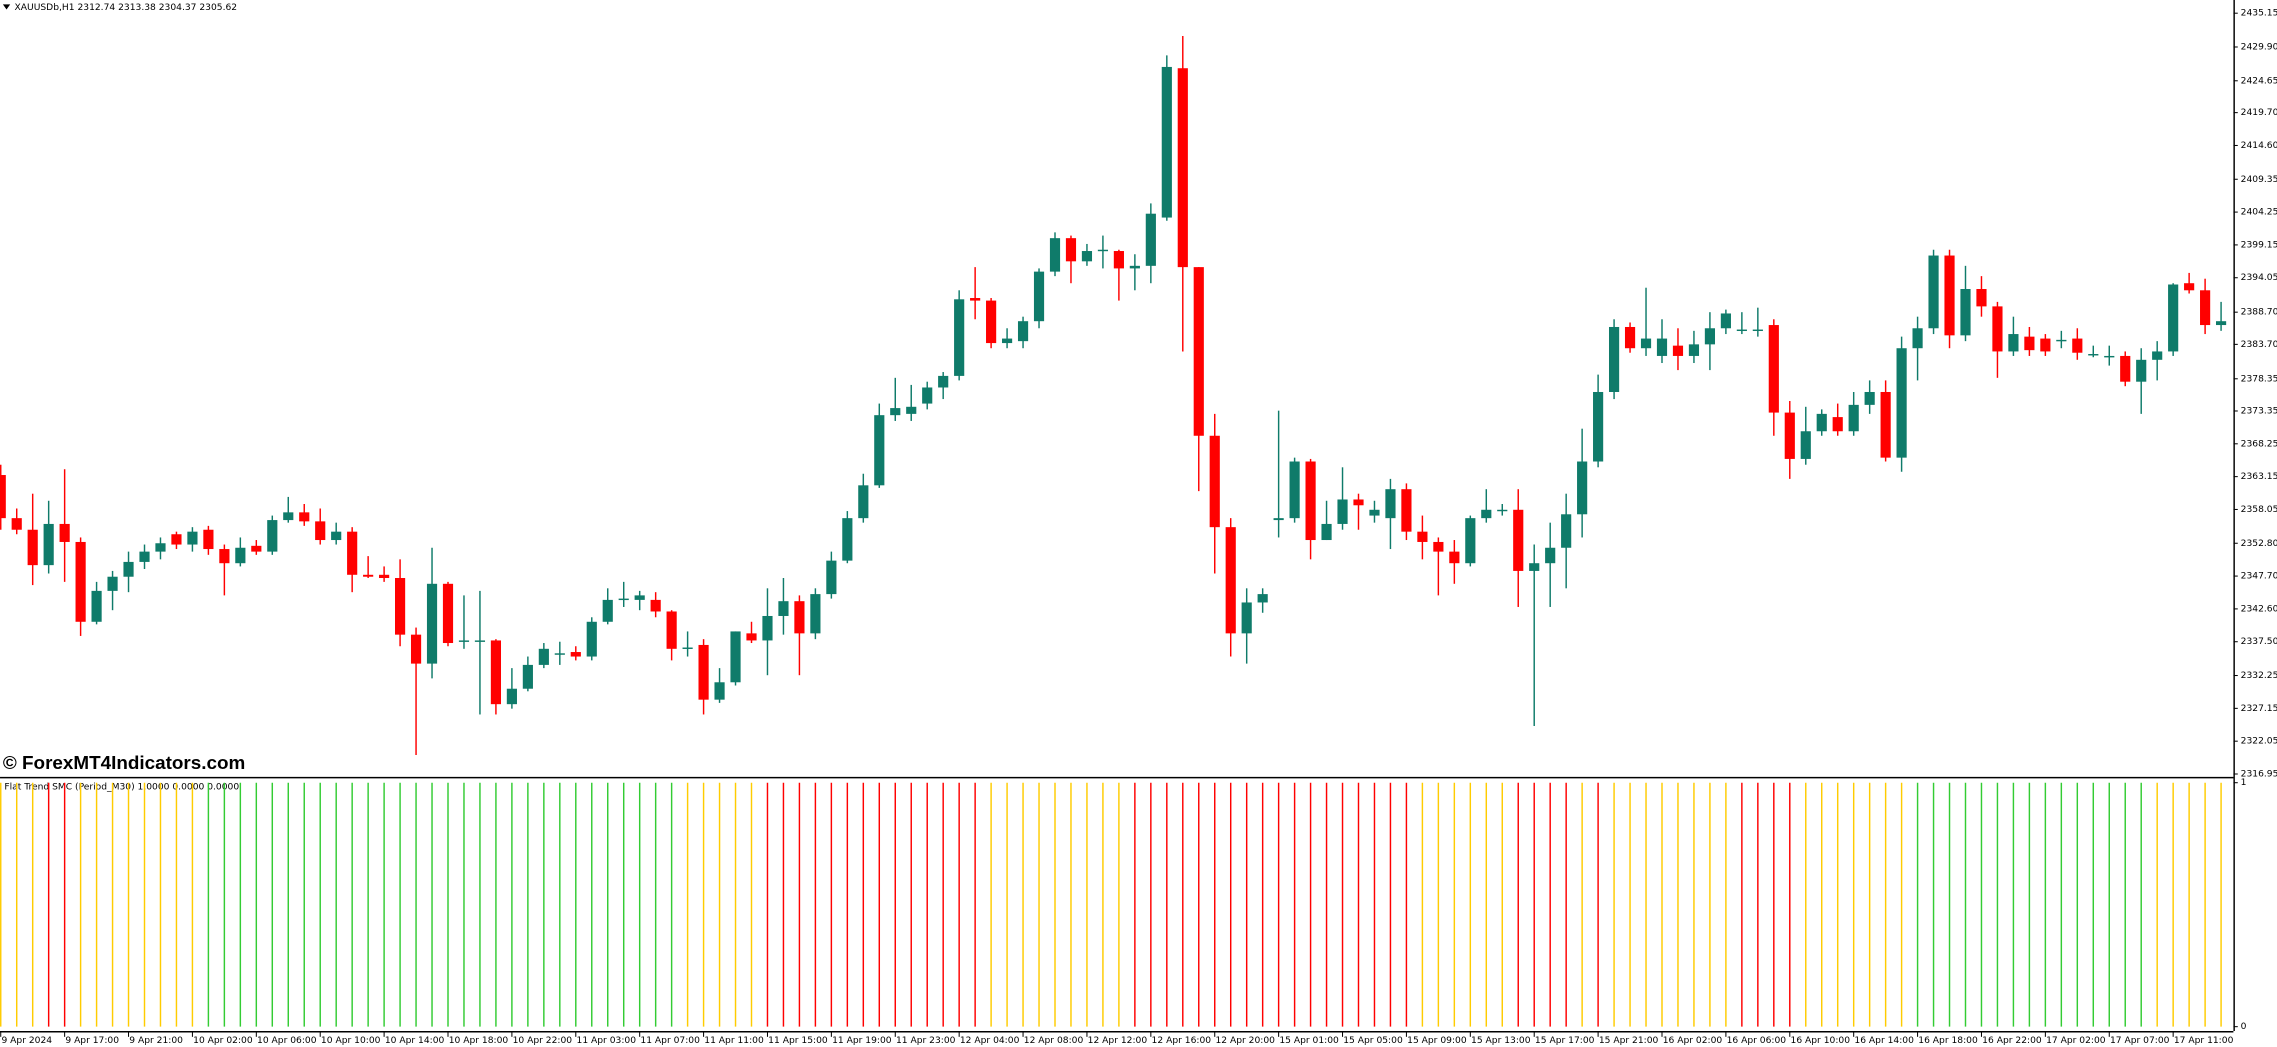 The image size is (2277, 1047). I want to click on x-tick-label: 10 Apr 14:00, so click(415, 1041).